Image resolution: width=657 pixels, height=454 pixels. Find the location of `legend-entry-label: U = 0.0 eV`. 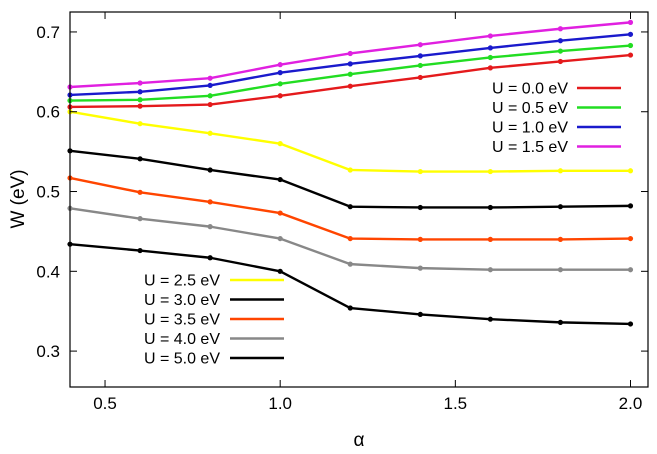

legend-entry-label: U = 0.0 eV is located at coordinates (530, 89).